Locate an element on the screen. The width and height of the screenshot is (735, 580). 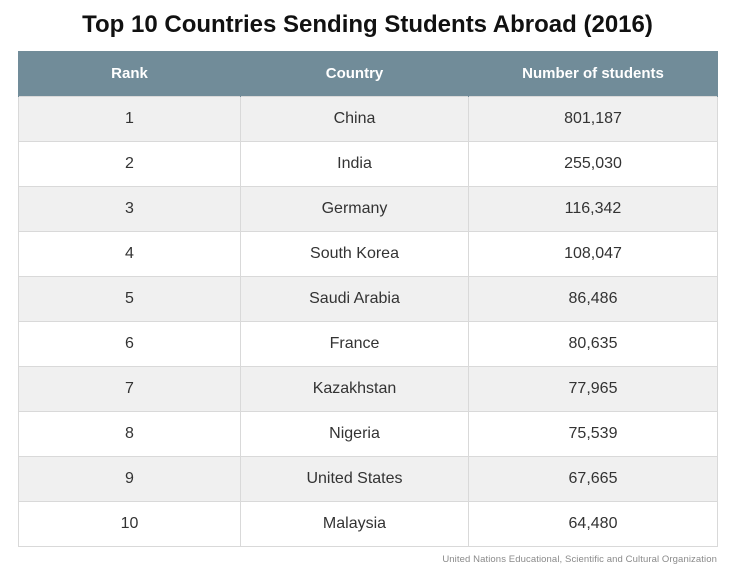
table-row: 9 United States 67,665 is located at coordinates (368, 479).